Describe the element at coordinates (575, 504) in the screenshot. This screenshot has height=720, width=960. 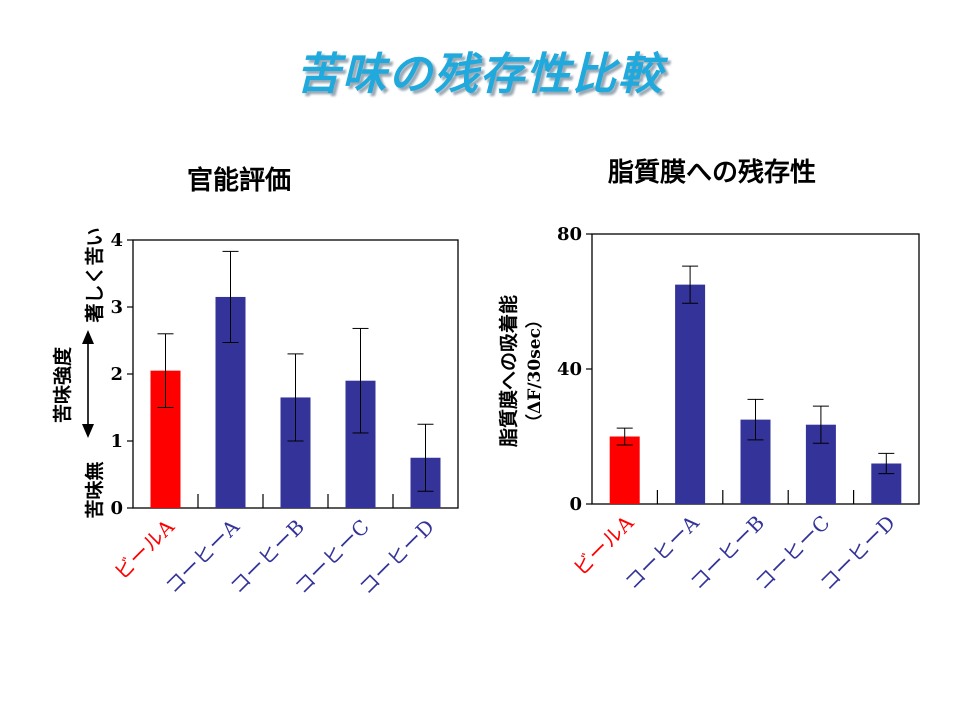
I see `membrane-ytick-label: 0` at that location.